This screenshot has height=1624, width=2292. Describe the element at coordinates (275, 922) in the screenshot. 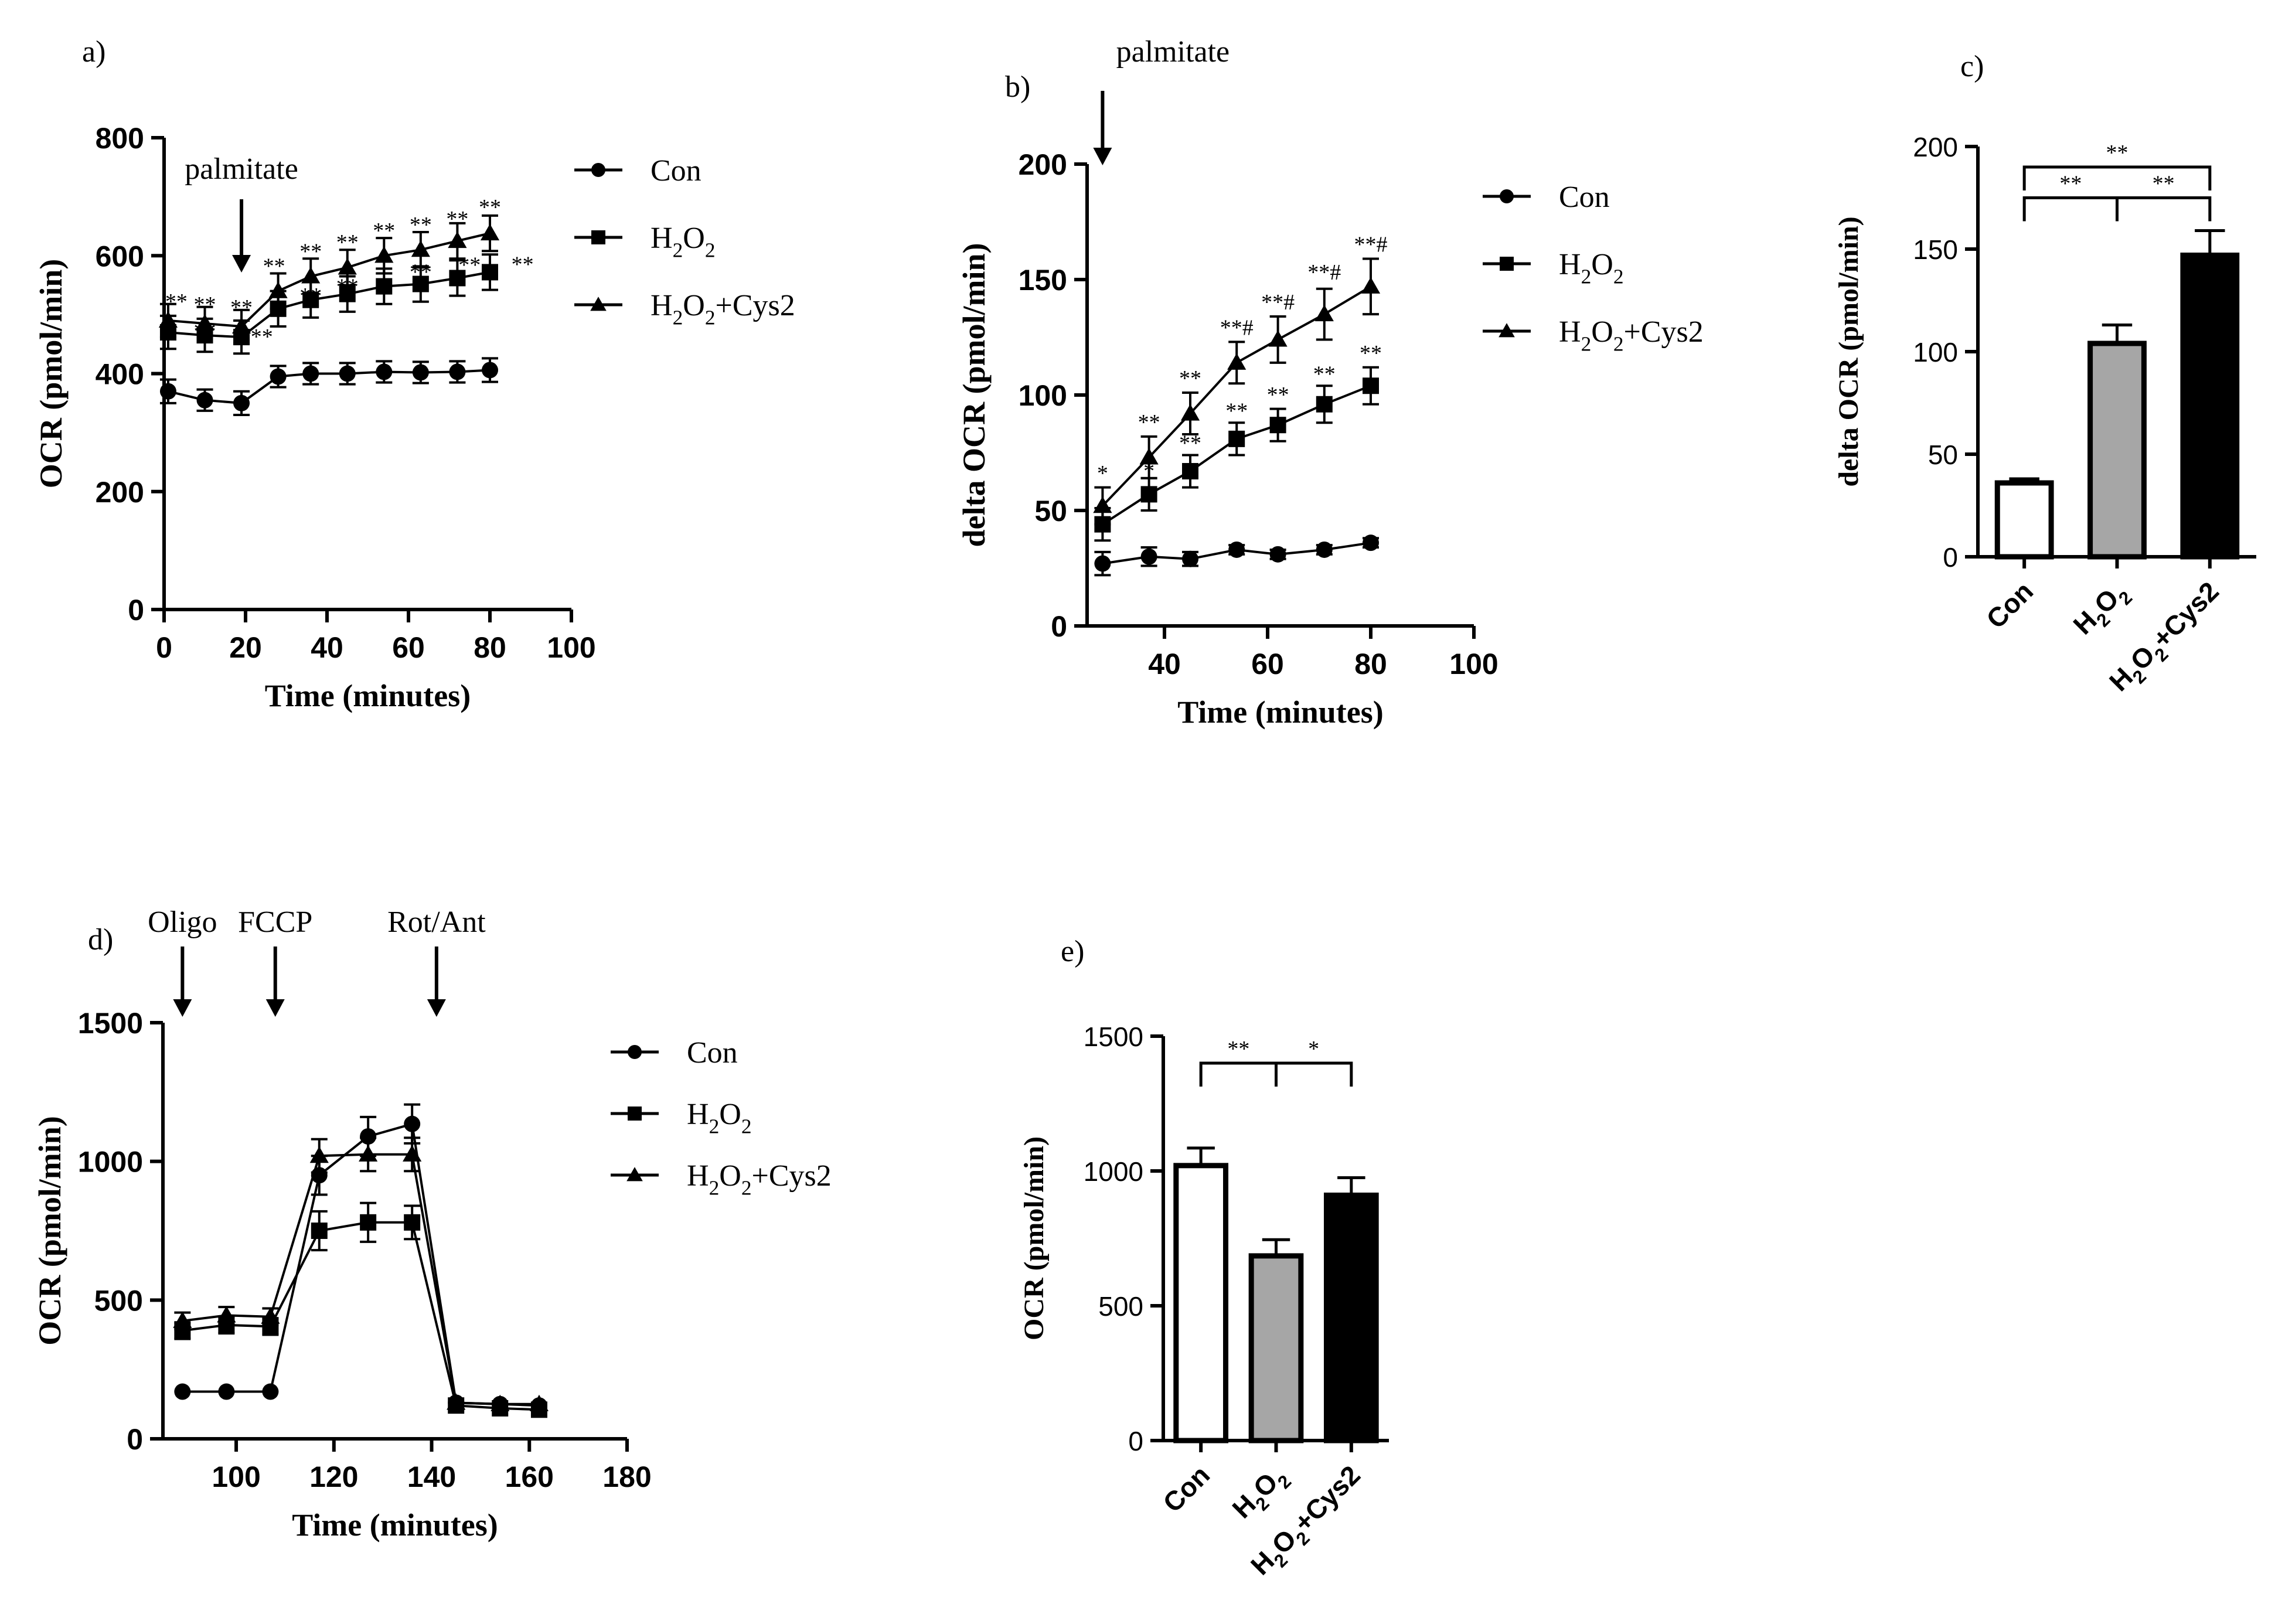

I see `treatment-annotation: FCCP` at that location.